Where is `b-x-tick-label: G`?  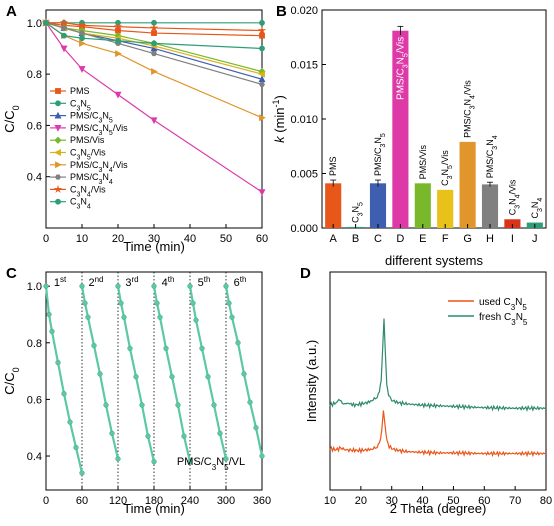
b-x-tick-label: G is located at coordinates (467, 239).